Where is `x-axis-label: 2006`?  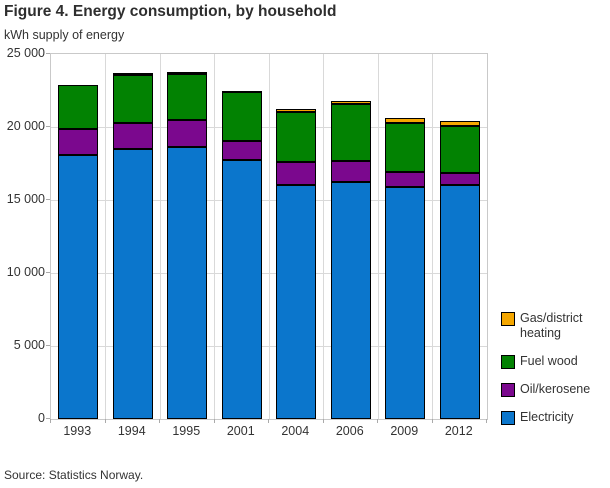
x-axis-label: 2006 is located at coordinates (349, 431).